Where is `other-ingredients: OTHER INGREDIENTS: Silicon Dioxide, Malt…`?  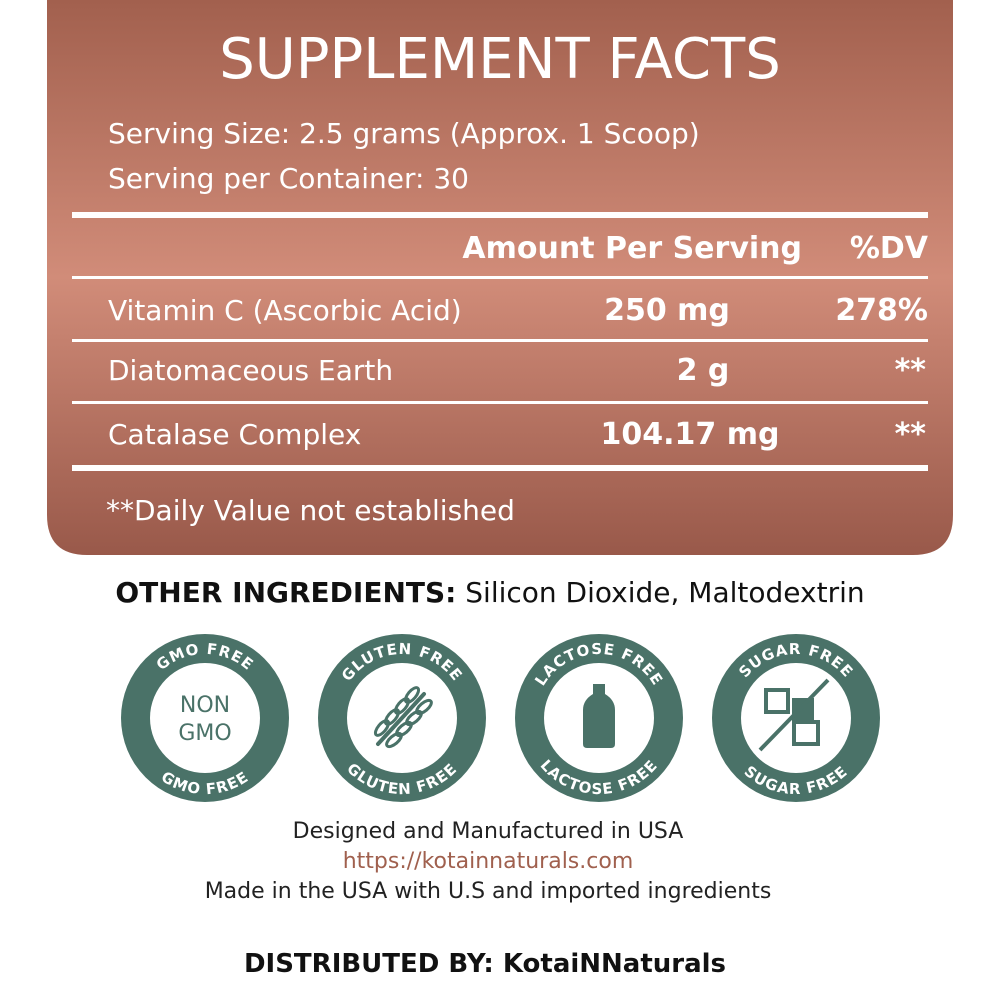 other-ingredients: OTHER INGREDIENTS: Silicon Dioxide, Malt… is located at coordinates (489, 592).